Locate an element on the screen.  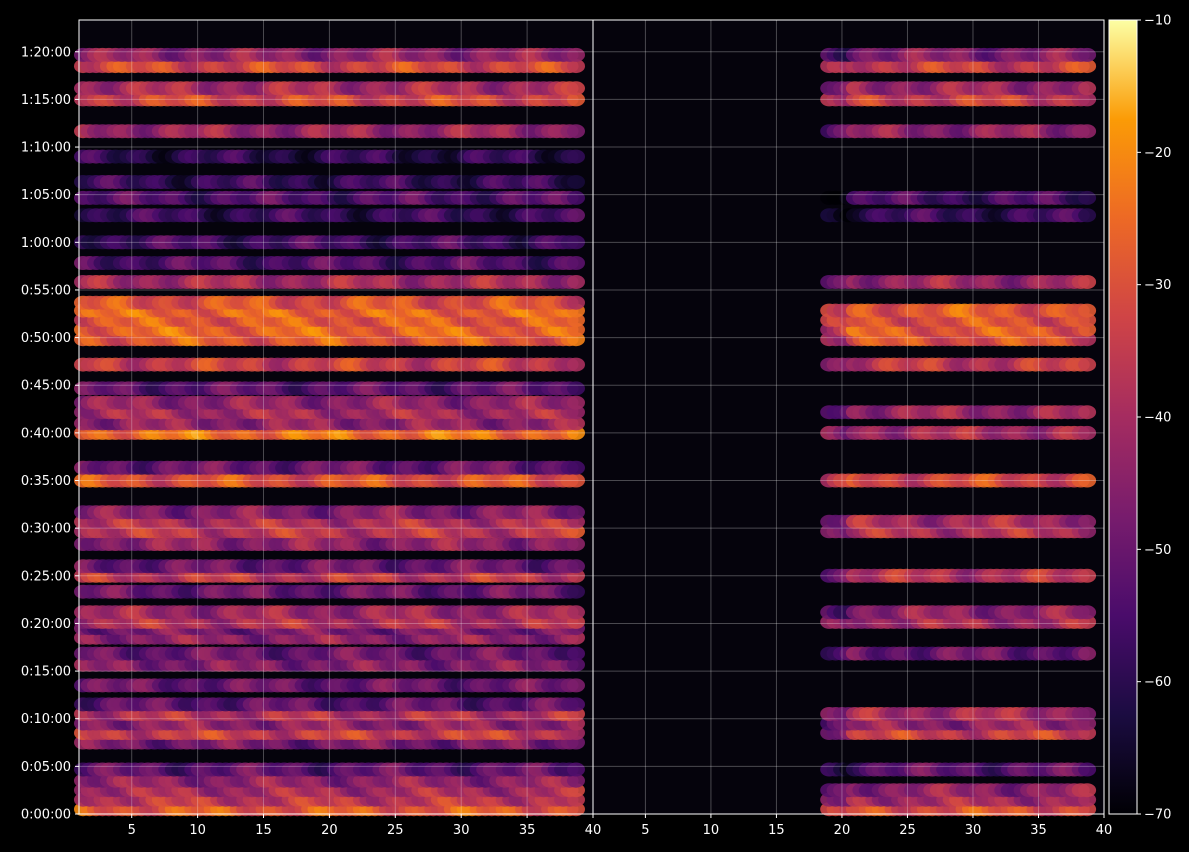
x-tick-label: 35 is located at coordinates (527, 830).